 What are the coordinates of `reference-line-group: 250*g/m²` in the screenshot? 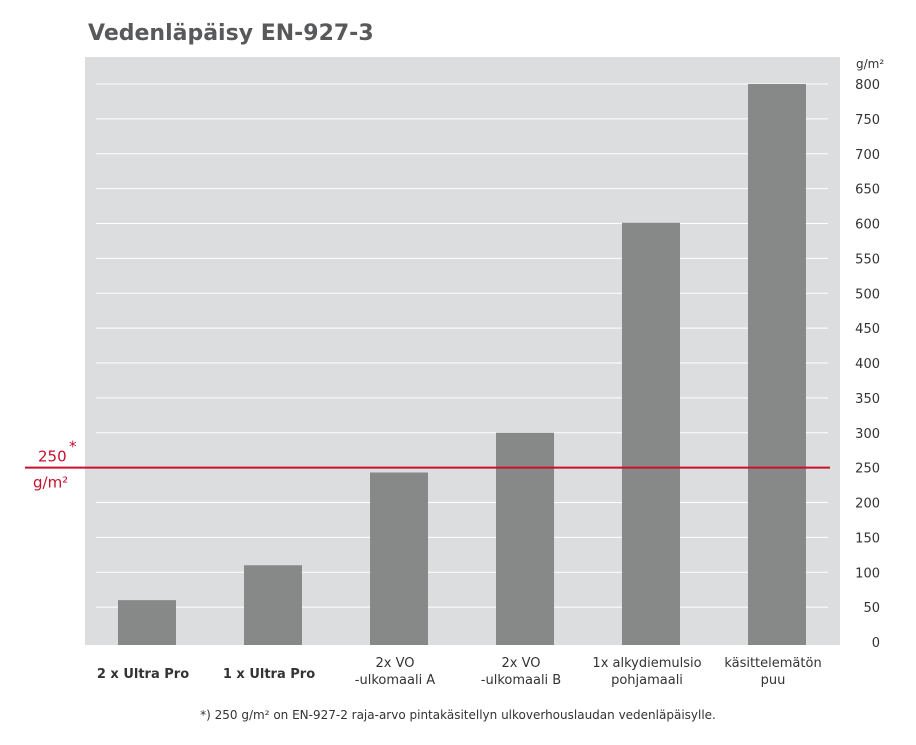 It's located at (427, 465).